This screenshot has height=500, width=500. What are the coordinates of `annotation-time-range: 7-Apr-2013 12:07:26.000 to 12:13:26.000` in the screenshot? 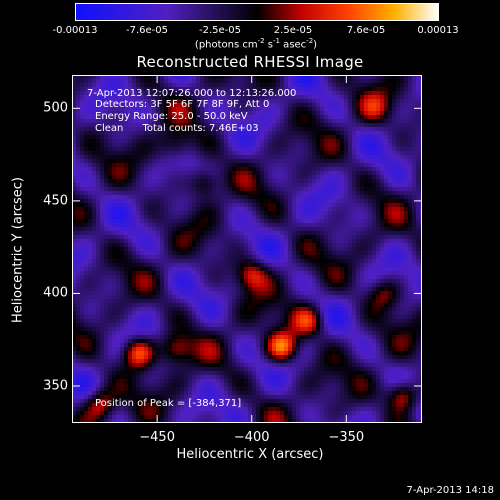 It's located at (192, 93).